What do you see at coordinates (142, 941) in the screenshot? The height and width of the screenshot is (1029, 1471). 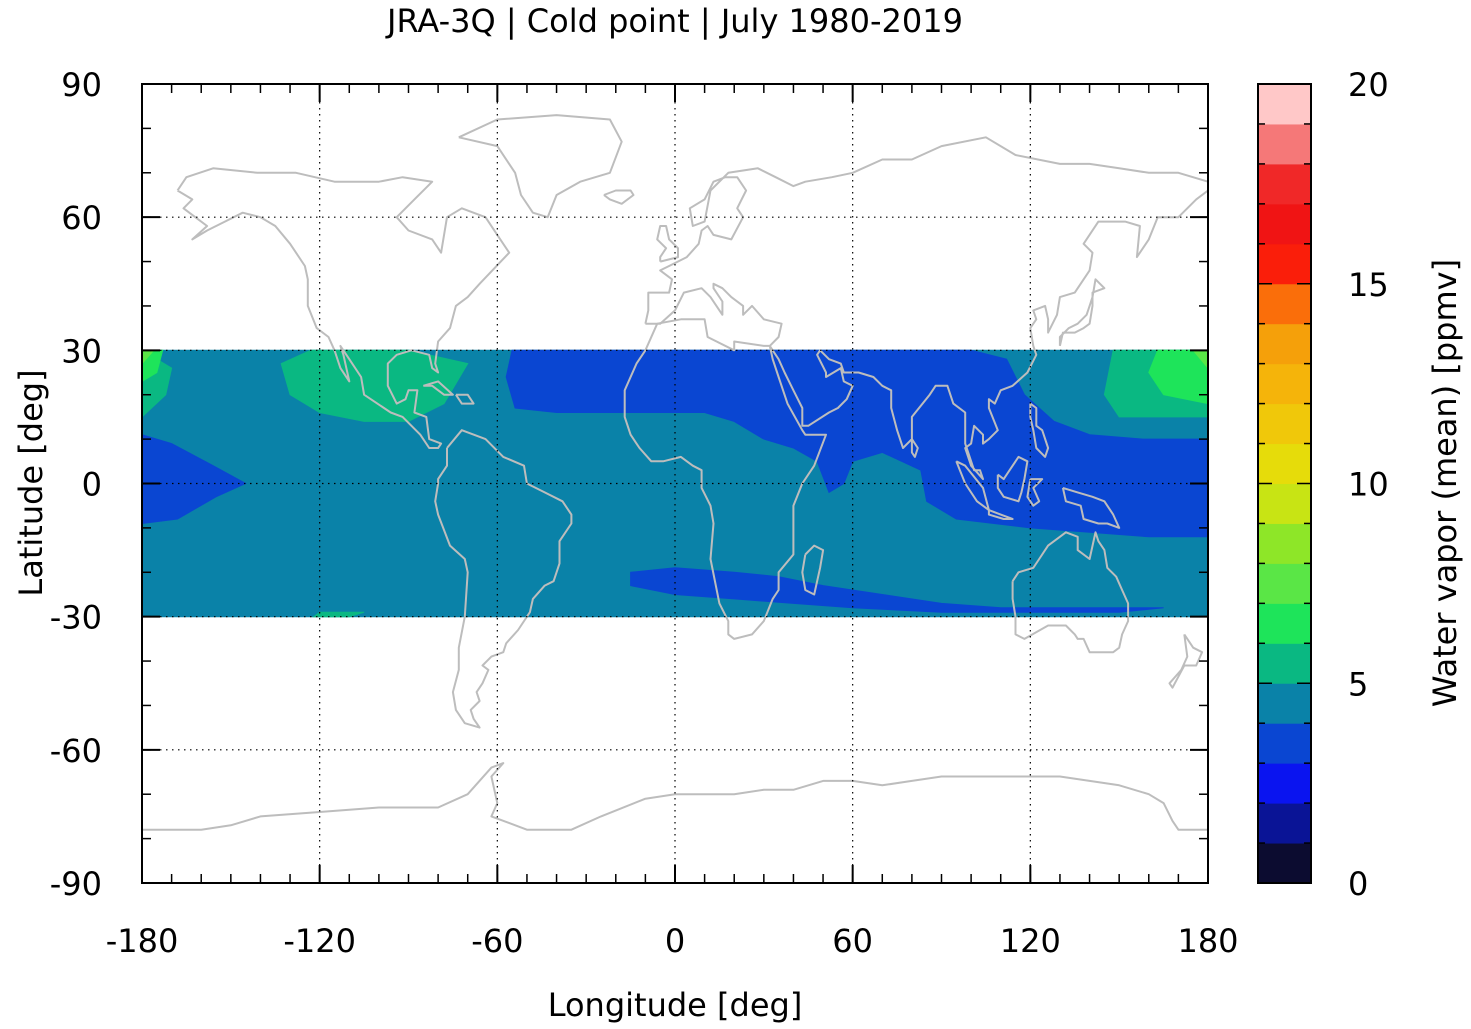 I see `x-tick-label: -180` at bounding box center [142, 941].